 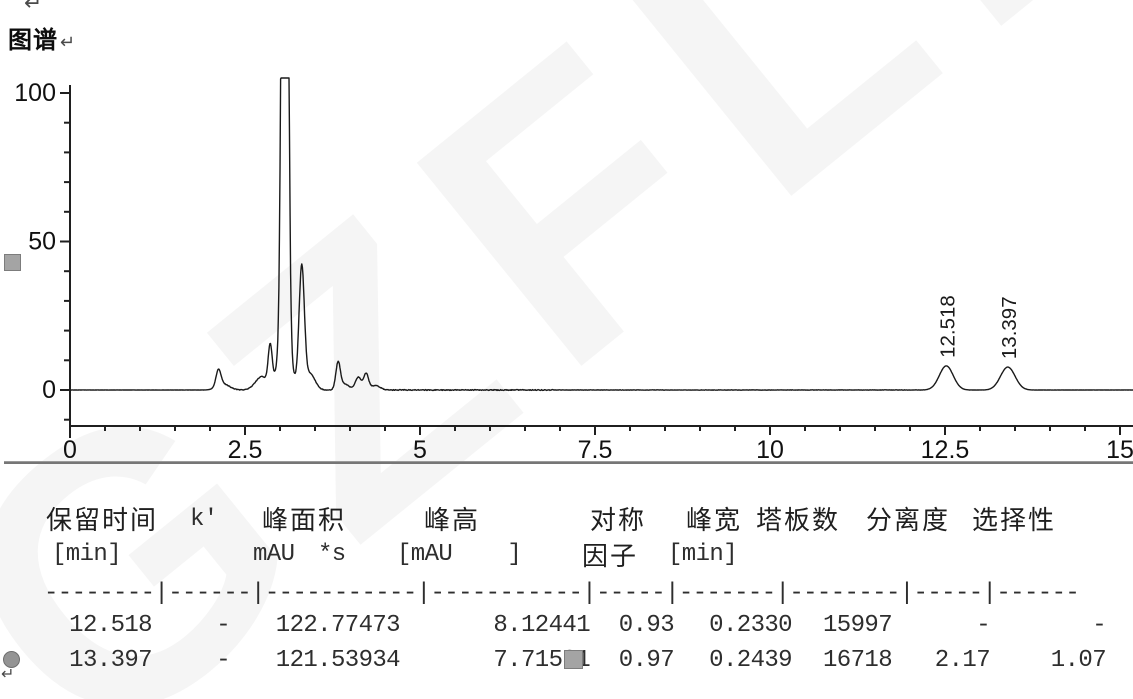 What do you see at coordinates (11, 659) in the screenshot?
I see `image-anchor-handle` at bounding box center [11, 659].